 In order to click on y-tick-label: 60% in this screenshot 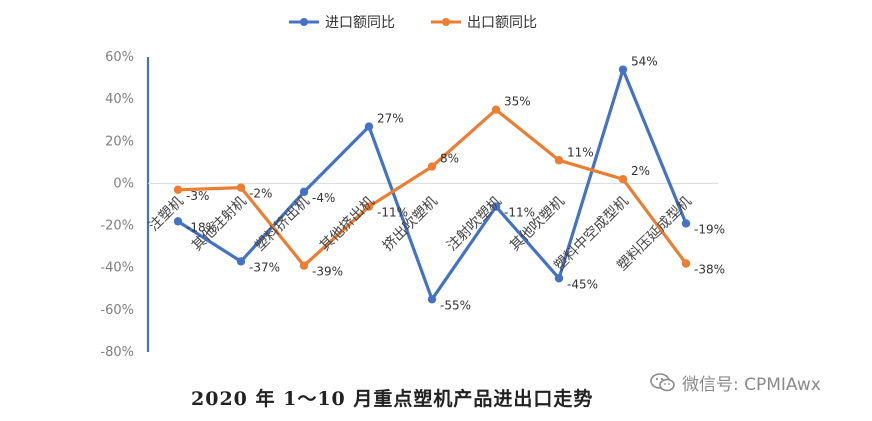, I will do `click(119, 57)`.